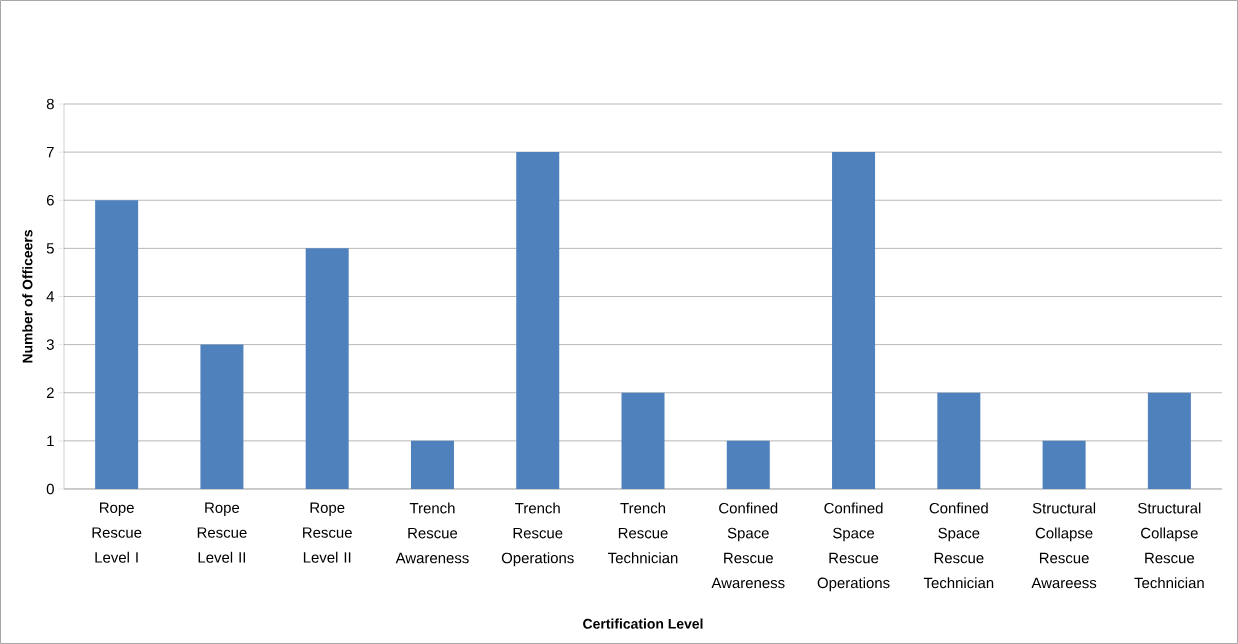  I want to click on x-tick-label: Confined Space Rescue Technician, so click(958, 545).